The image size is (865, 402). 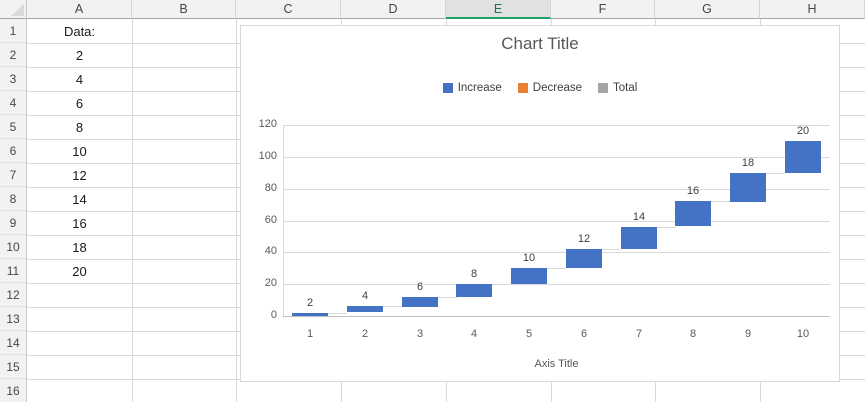 What do you see at coordinates (13, 55) in the screenshot?
I see `row-header-2: 2` at bounding box center [13, 55].